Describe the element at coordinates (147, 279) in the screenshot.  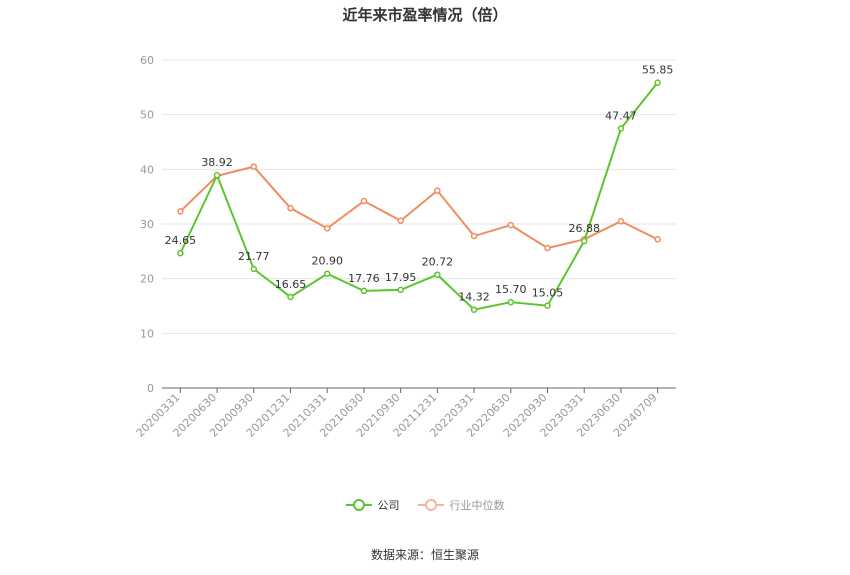
I see `y-tick-label: 20` at that location.